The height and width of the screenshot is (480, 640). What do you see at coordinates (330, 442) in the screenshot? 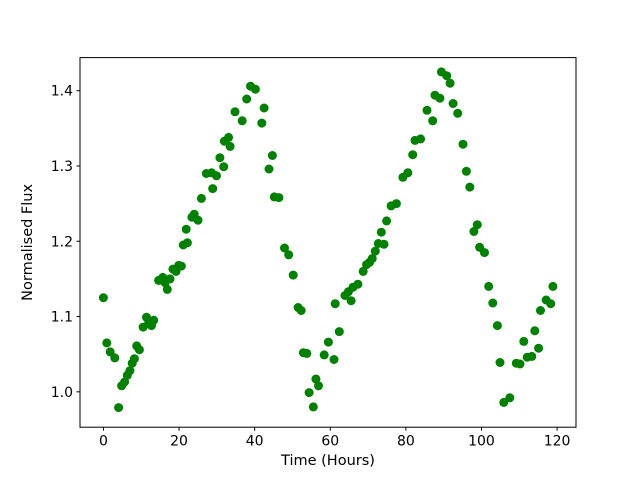
I see `x-tick-label: 60` at bounding box center [330, 442].